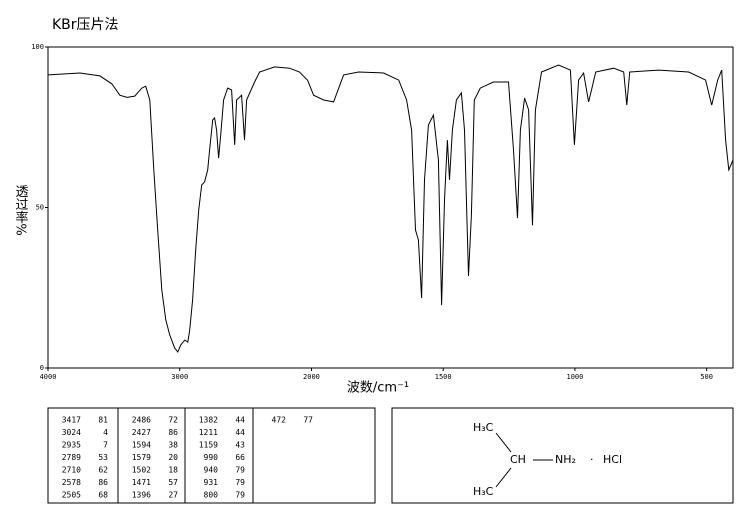 This screenshot has width=737, height=510. Describe the element at coordinates (240, 445) in the screenshot. I see `peak-transmittance: 43` at that location.